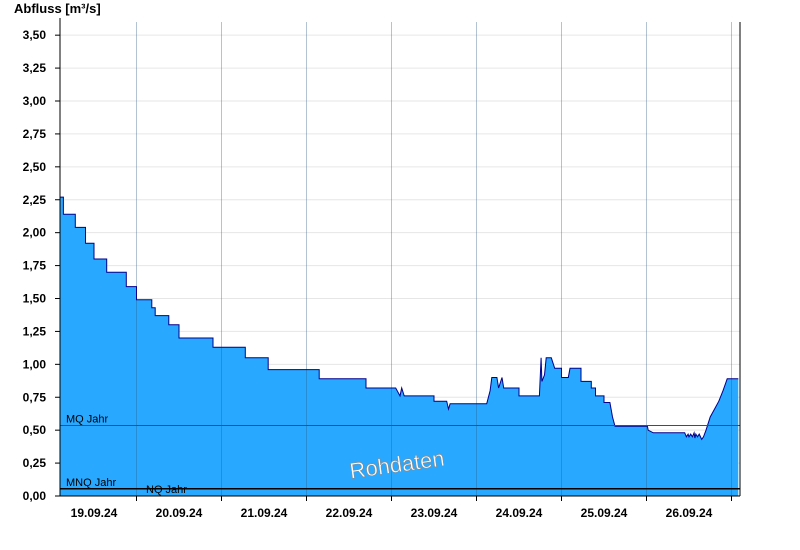 This screenshot has height=550, width=800. What do you see at coordinates (35, 397) in the screenshot?
I see `y-tick-label: 0,75` at bounding box center [35, 397].